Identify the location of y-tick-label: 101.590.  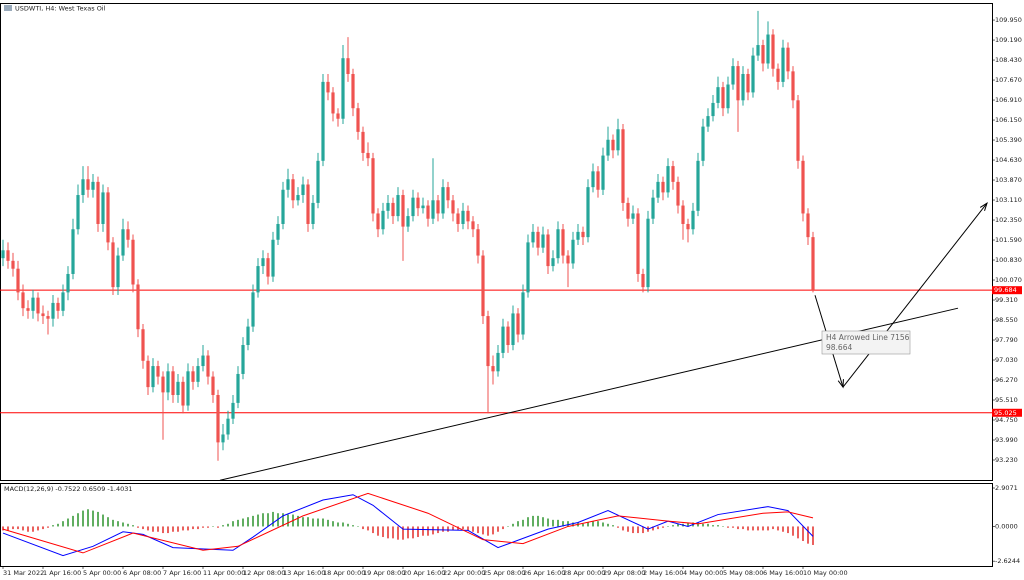
(1008, 240).